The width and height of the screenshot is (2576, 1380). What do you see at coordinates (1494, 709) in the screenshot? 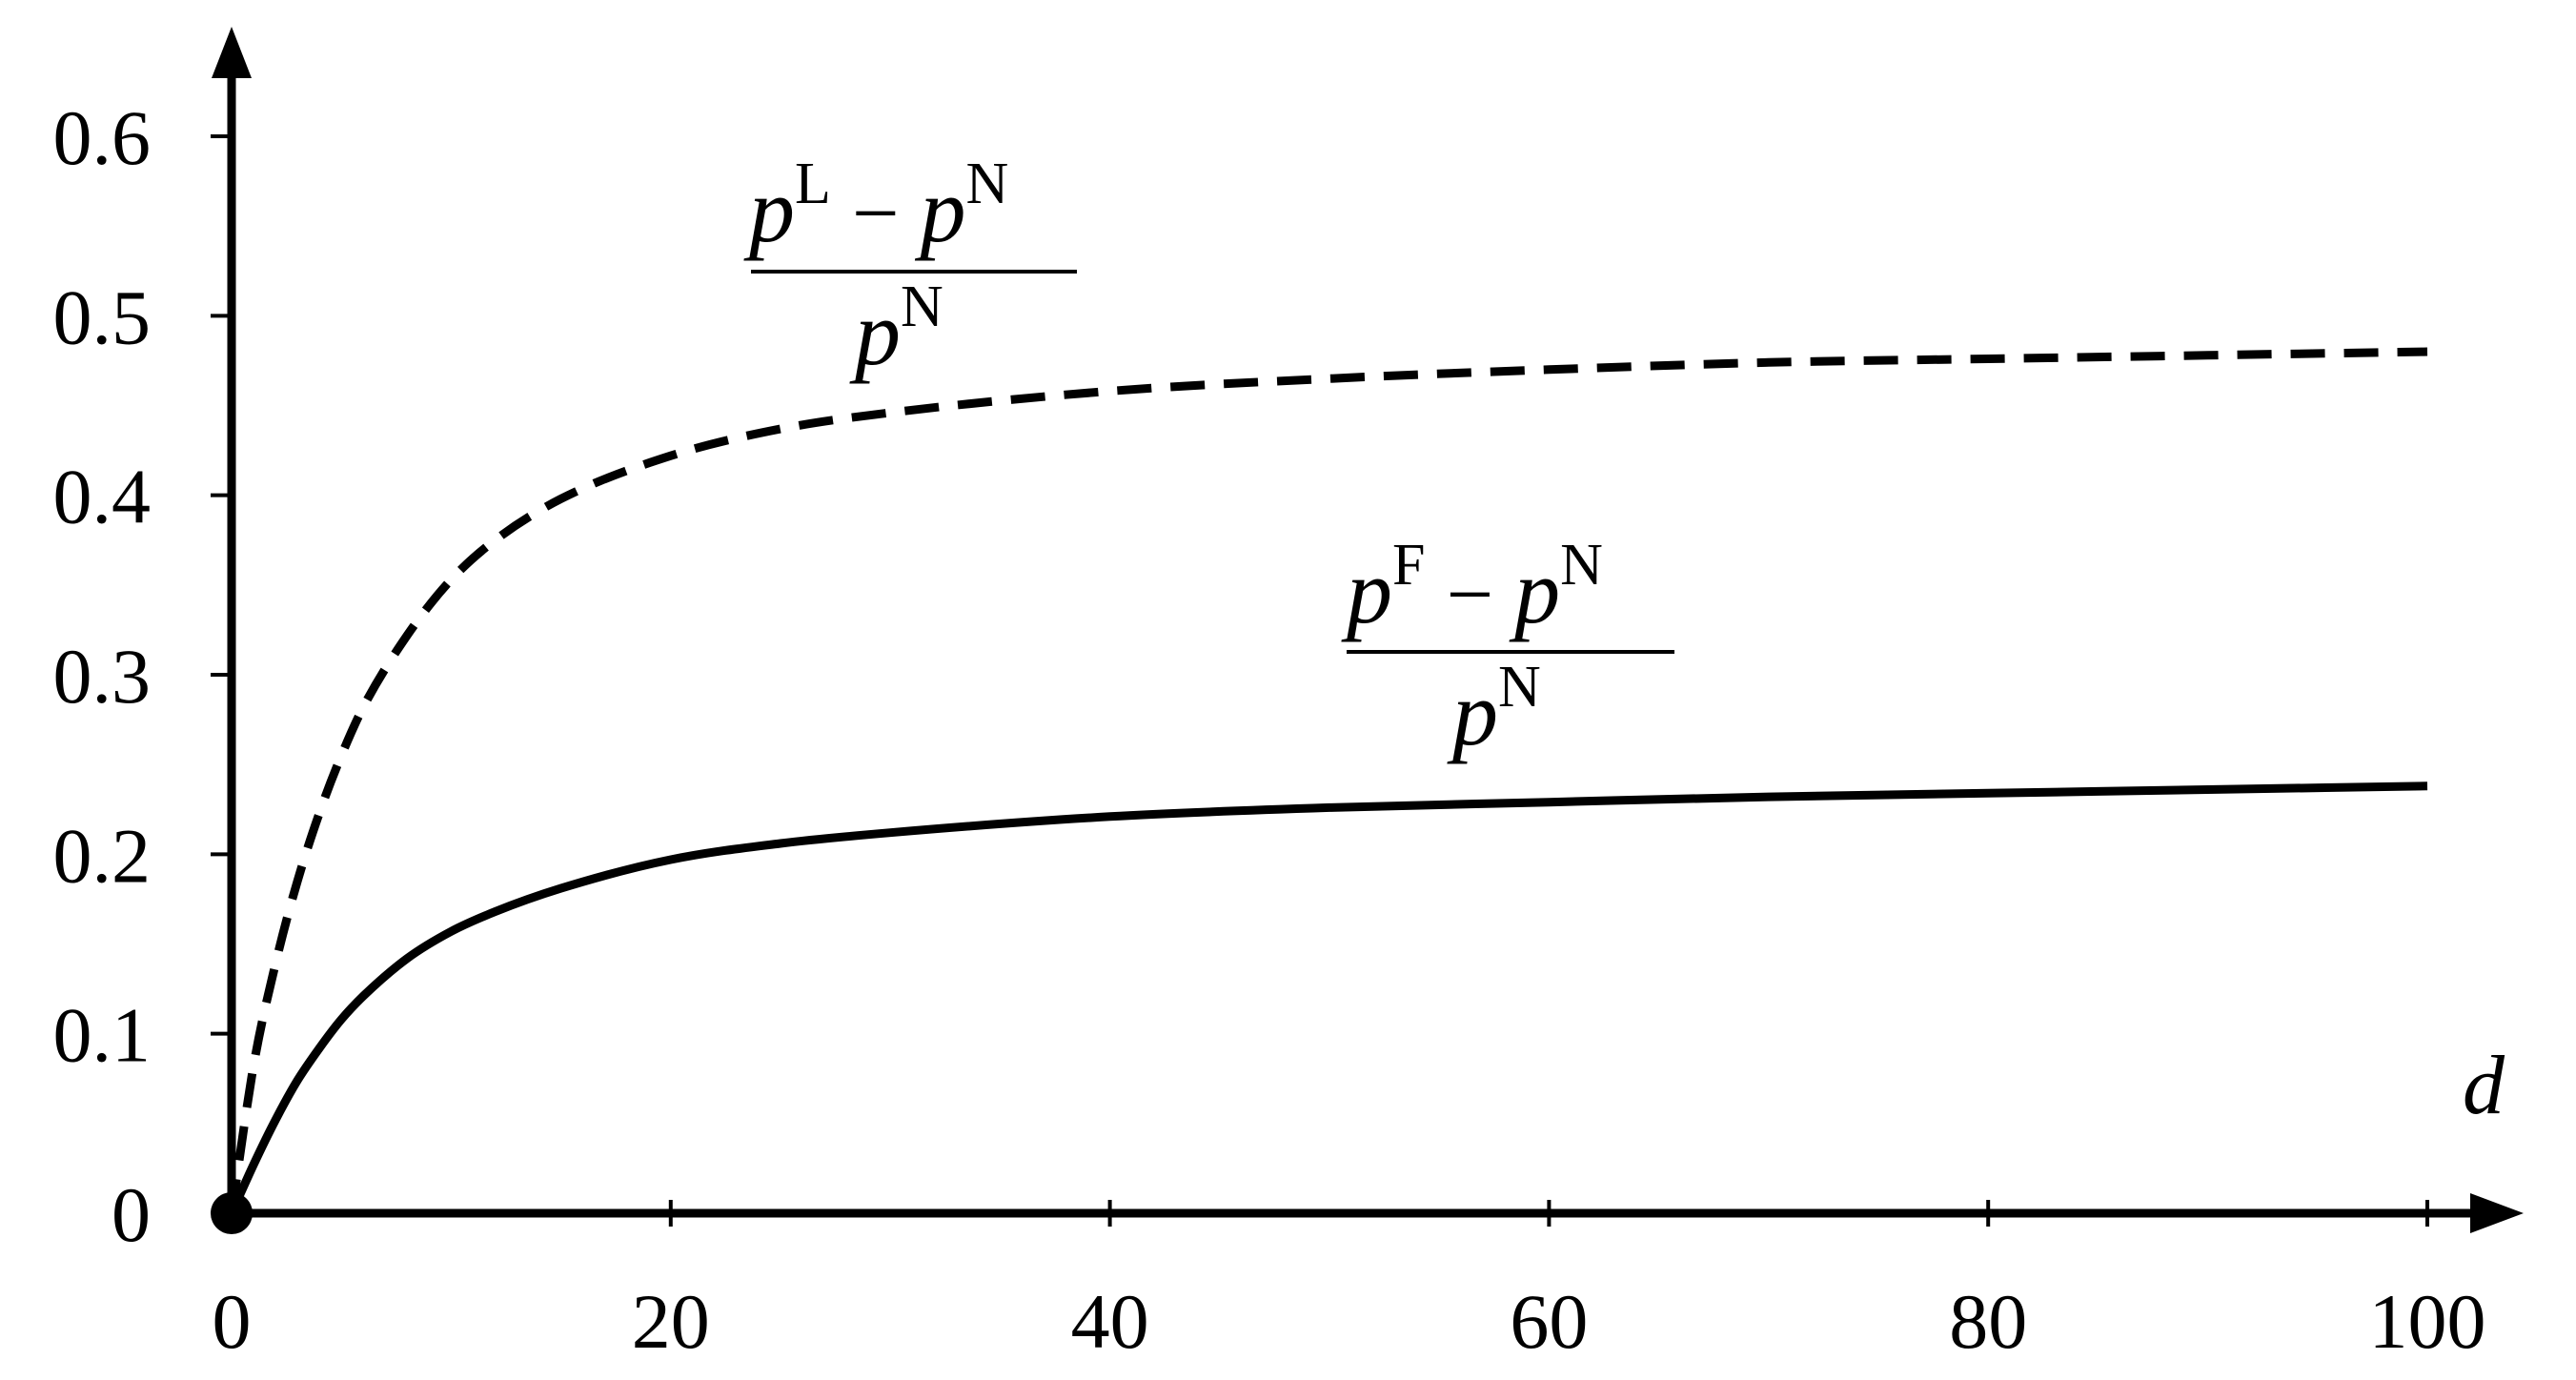
I see `follower-label-denominator: pN` at bounding box center [1494, 709].